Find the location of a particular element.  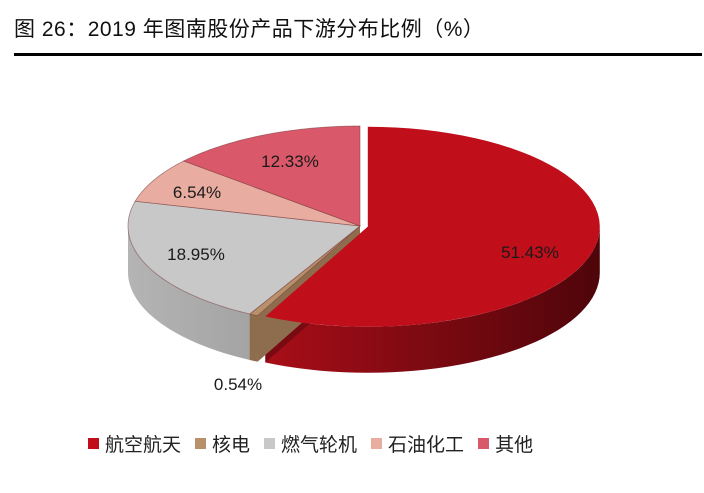

legend-item-gas-turbine: 燃气轮机 is located at coordinates (310, 443).